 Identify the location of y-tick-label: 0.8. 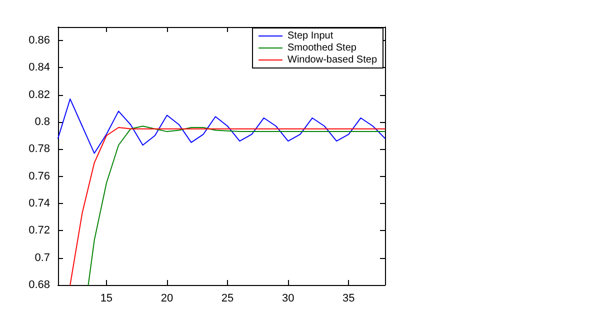
(42, 122).